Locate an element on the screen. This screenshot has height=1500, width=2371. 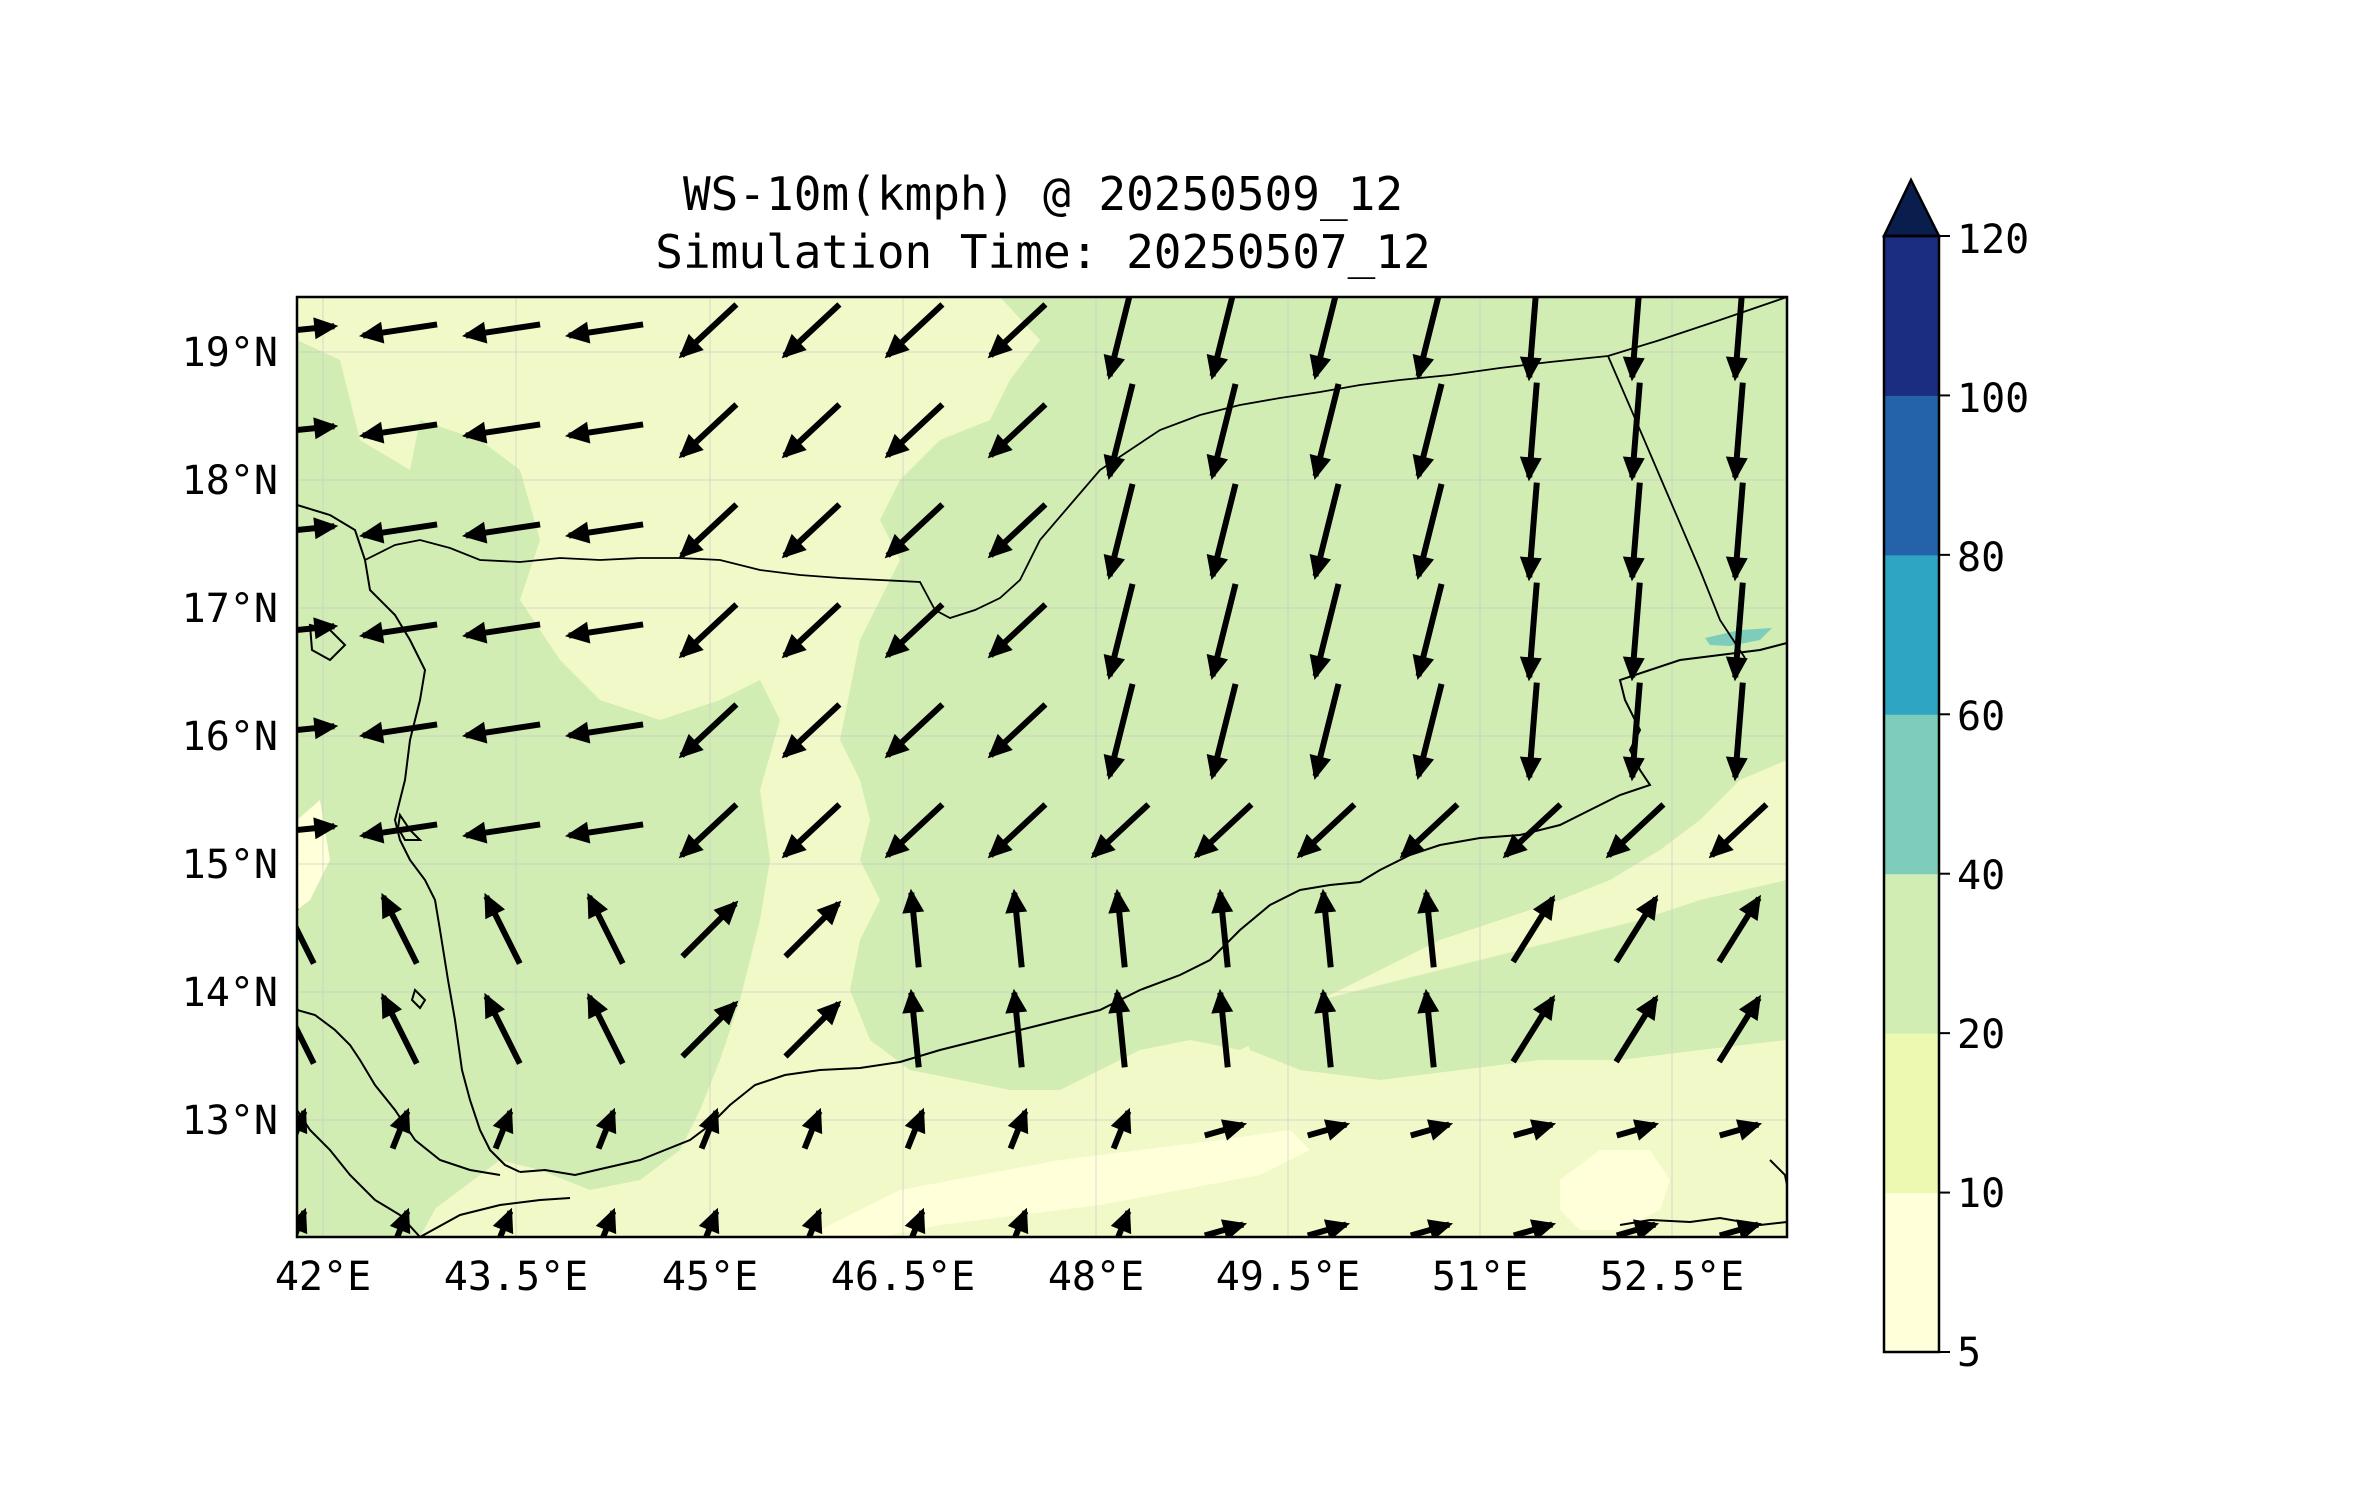
y-tick-label: 15°N is located at coordinates (230, 865).